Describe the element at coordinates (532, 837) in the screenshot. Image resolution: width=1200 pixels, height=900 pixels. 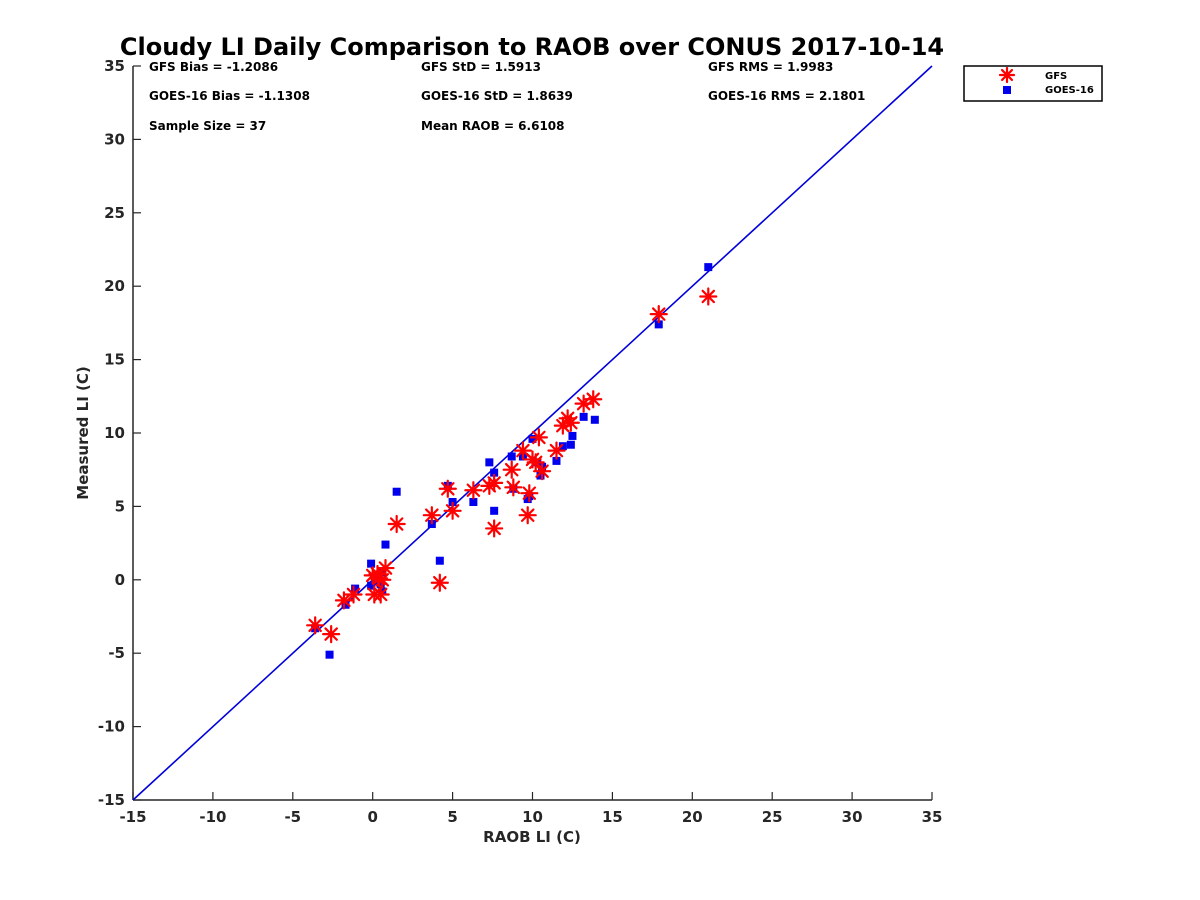
I see `x-axis-label: RAOB LI (C)` at that location.